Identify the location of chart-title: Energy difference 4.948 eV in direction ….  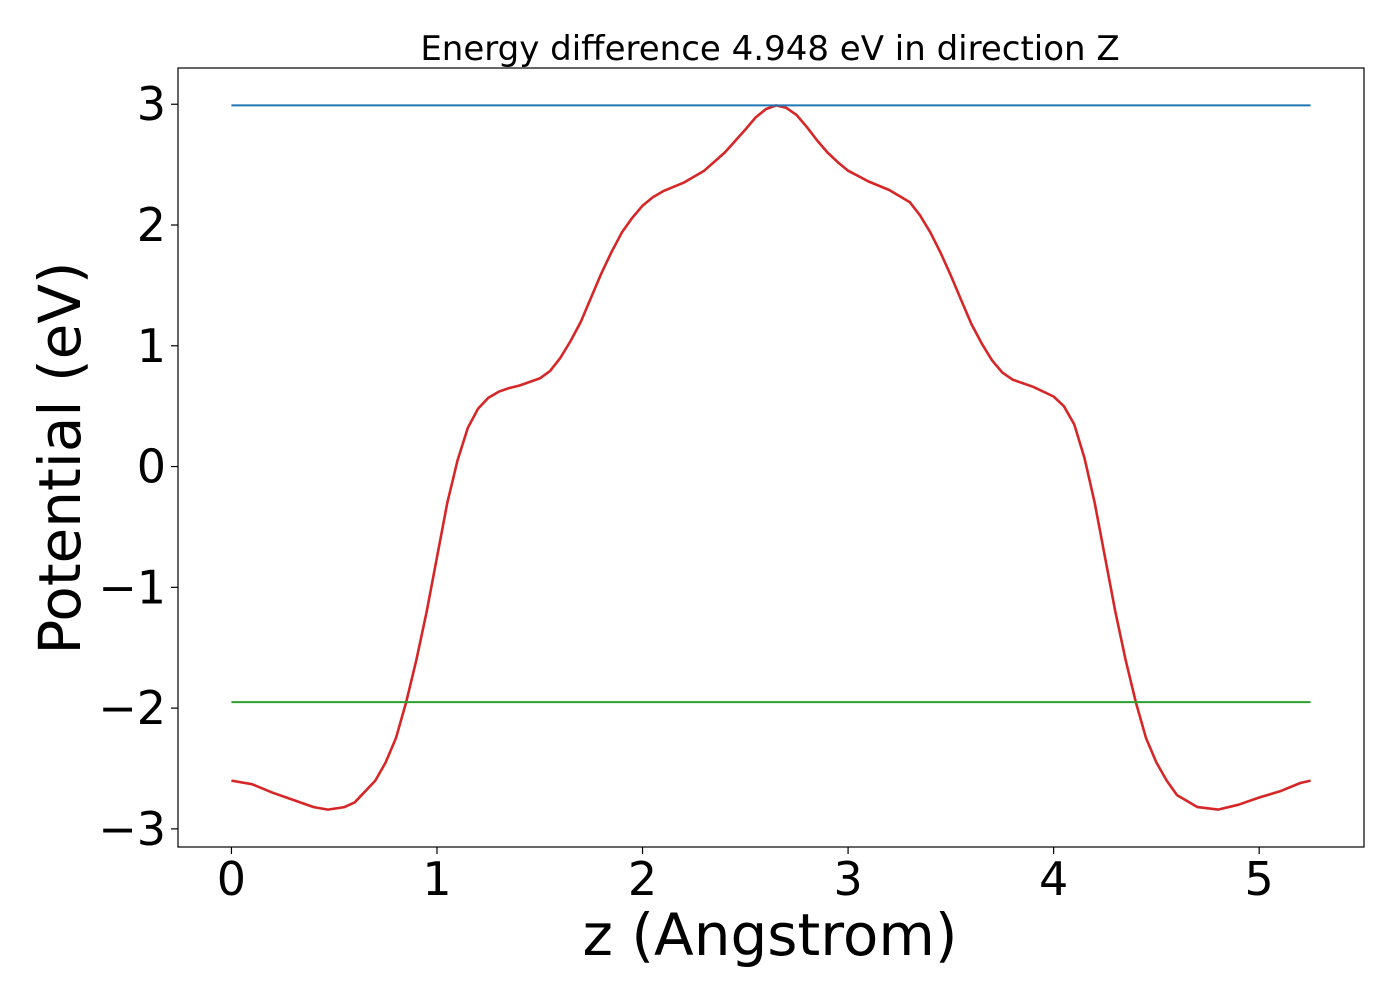
(769, 49).